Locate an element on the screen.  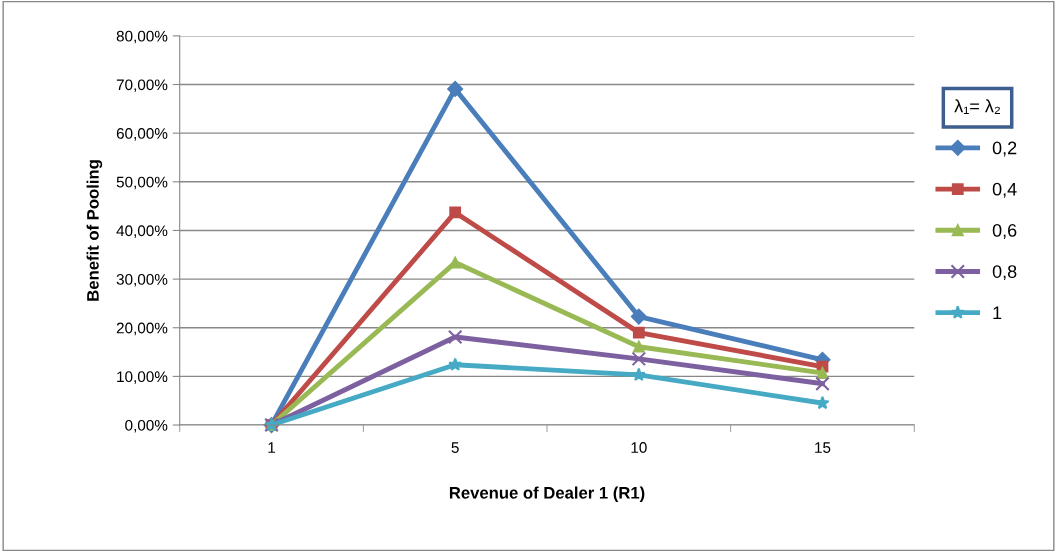
y-axis-title: Benefit of Pooling is located at coordinates (94, 230).